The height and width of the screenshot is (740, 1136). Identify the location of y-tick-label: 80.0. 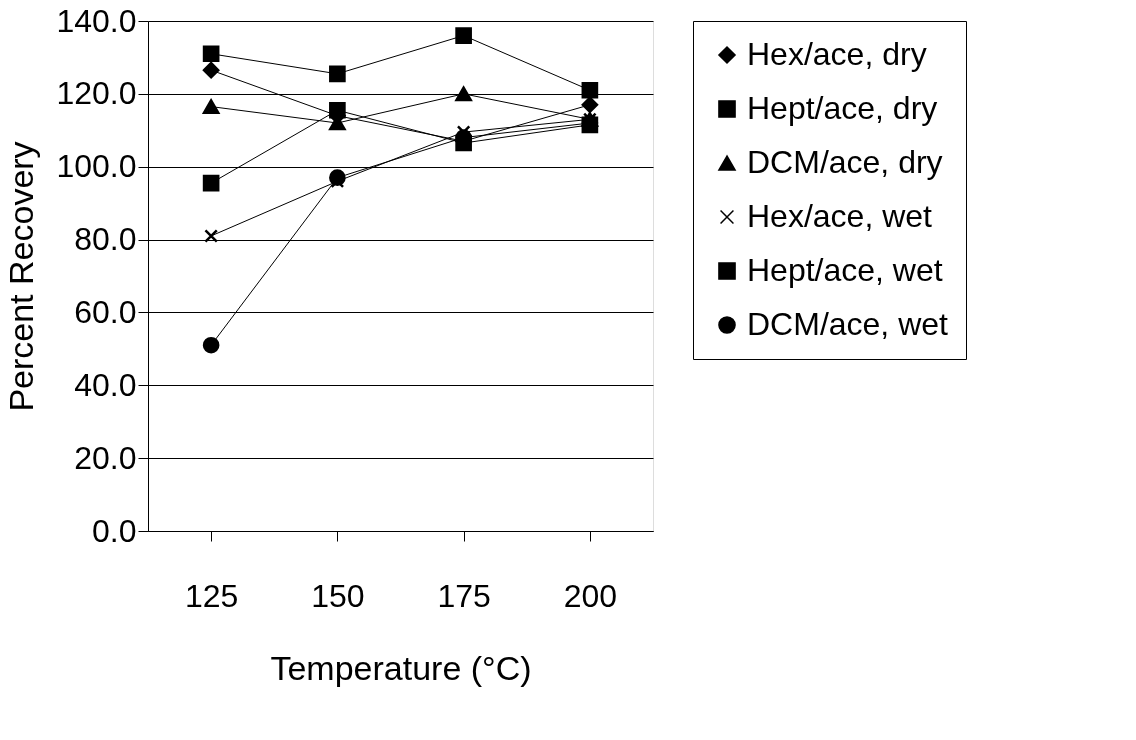
(105, 239).